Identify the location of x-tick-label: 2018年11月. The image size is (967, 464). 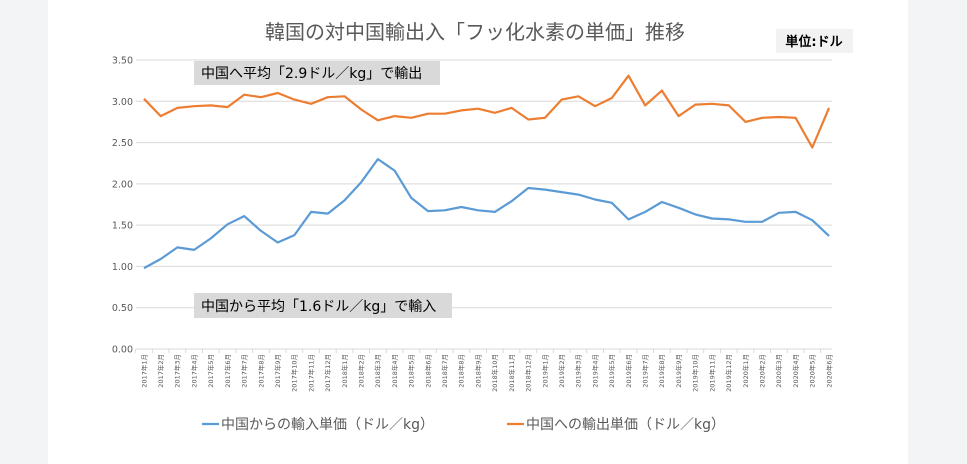
(511, 373).